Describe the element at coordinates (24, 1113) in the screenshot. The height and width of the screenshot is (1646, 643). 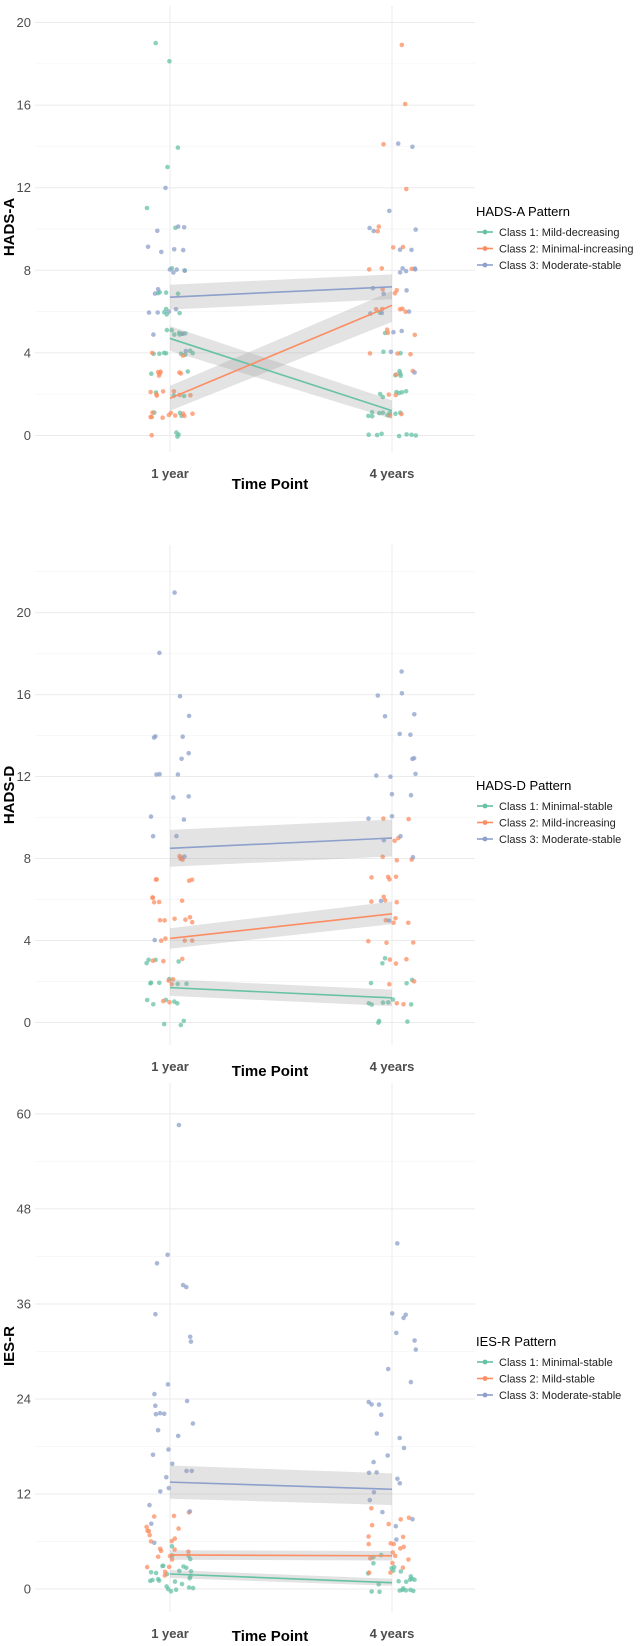
I see `y-tick-label: 60` at that location.